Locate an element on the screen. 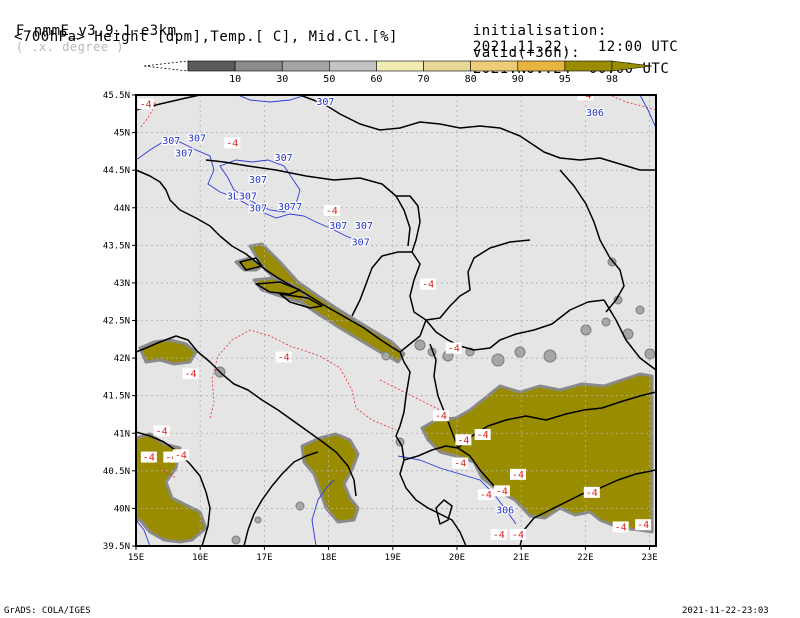 This screenshot has width=800, height=618. y-tick-label: 41N is located at coordinates (122, 434).